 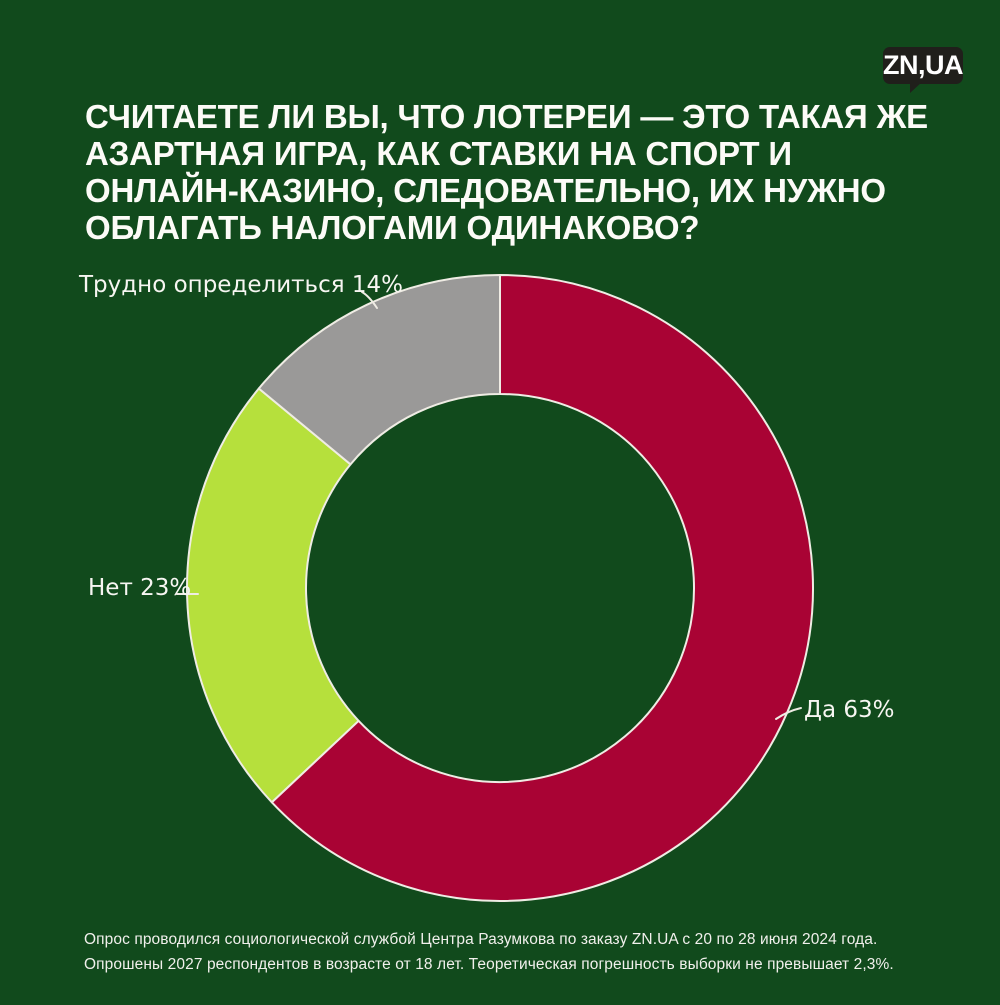 What do you see at coordinates (849, 710) in the screenshot?
I see `slice-label-da: Да 63%` at bounding box center [849, 710].